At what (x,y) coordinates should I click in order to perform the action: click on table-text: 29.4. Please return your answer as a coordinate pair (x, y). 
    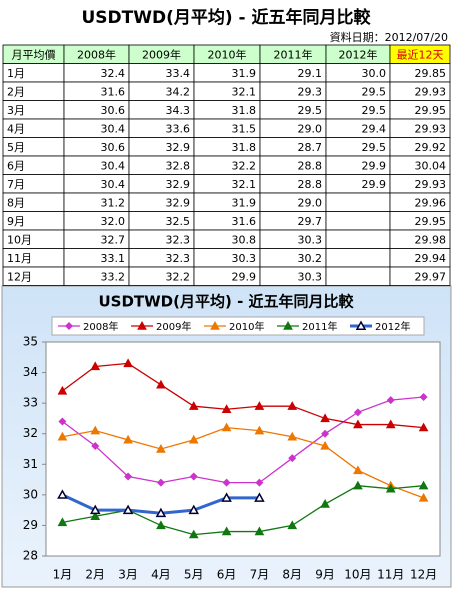
    Looking at the image, I should click on (374, 128).